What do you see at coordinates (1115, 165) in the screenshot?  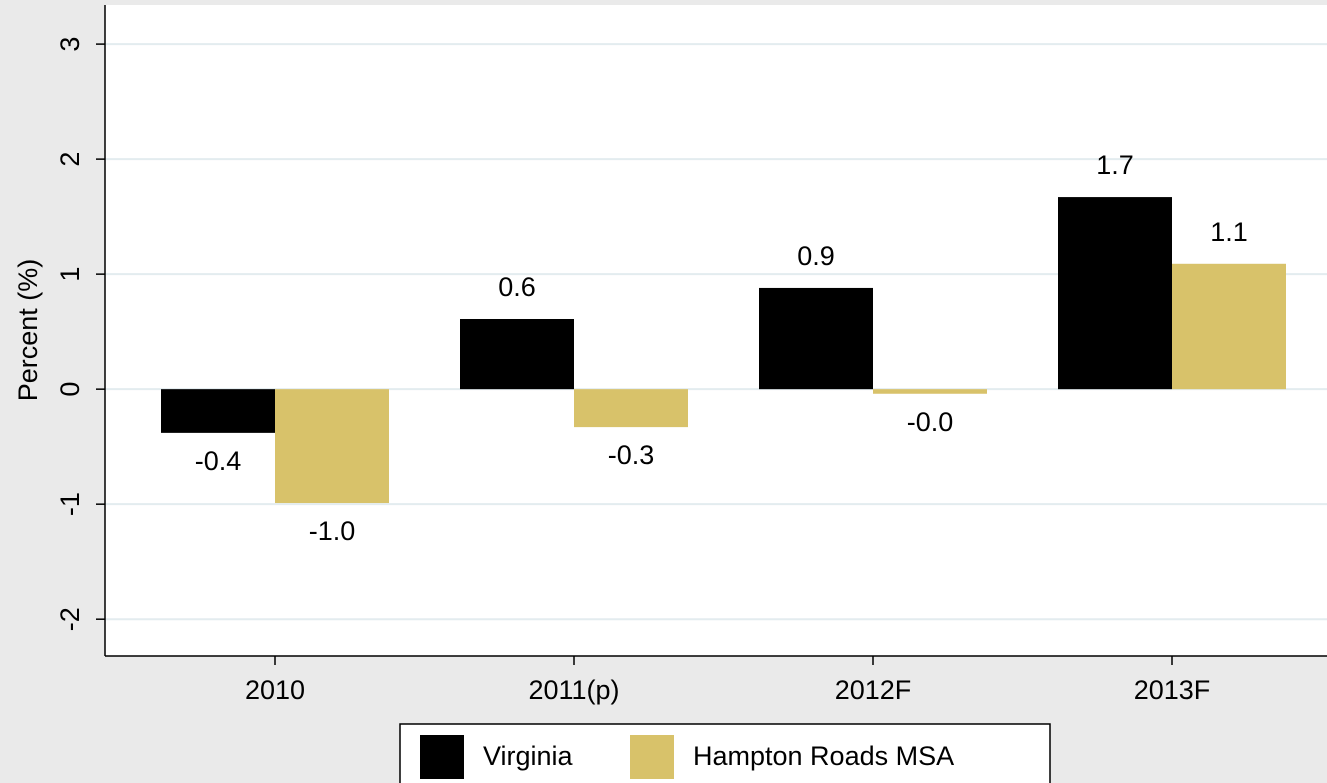 I see `value-label: 1.7` at bounding box center [1115, 165].